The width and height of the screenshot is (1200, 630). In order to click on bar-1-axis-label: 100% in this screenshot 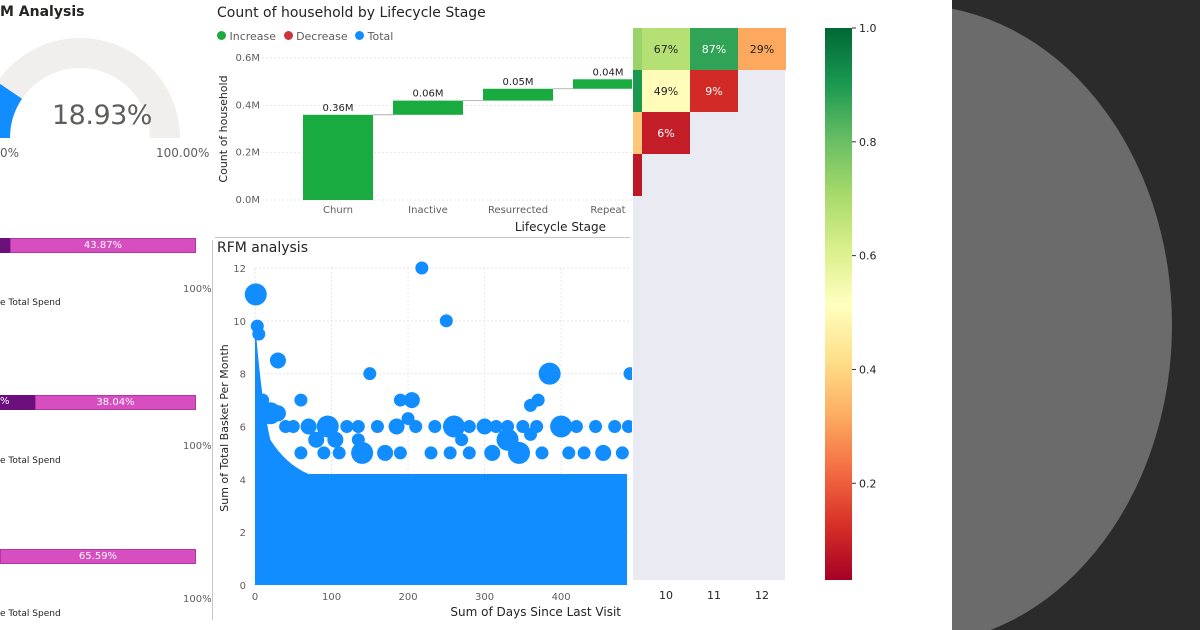, I will do `click(197, 289)`.